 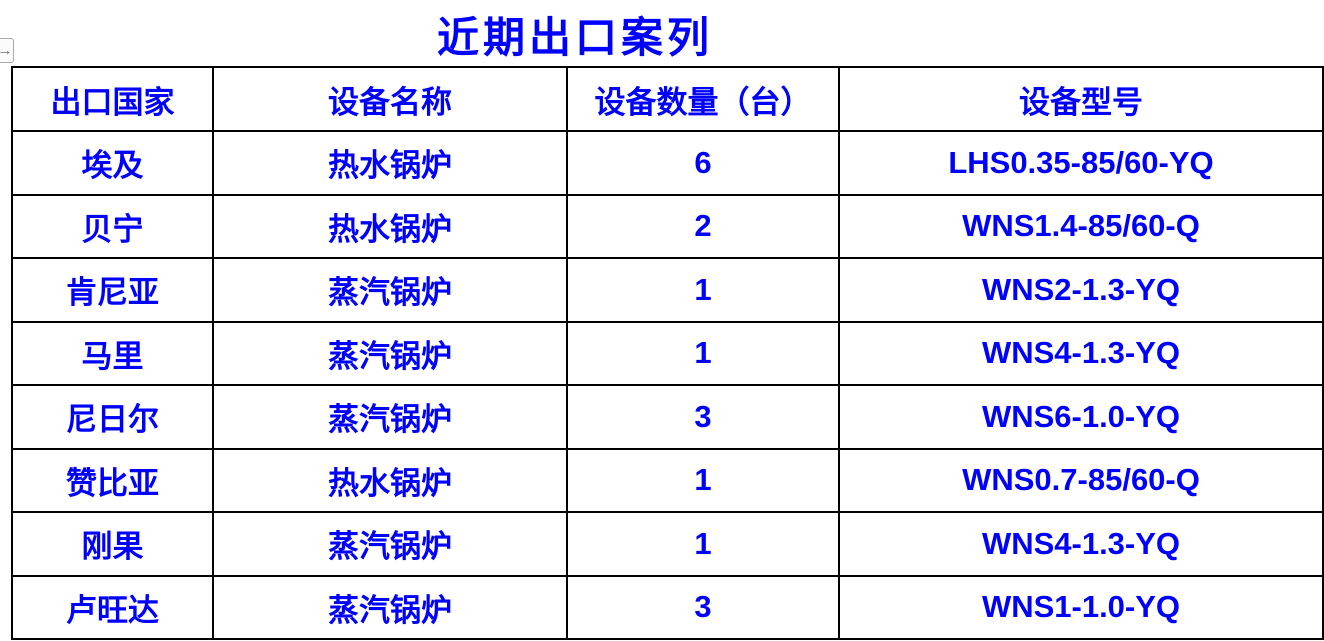 What do you see at coordinates (1081, 480) in the screenshot?
I see `table-cell: WNS0.7-85/60-Q` at bounding box center [1081, 480].